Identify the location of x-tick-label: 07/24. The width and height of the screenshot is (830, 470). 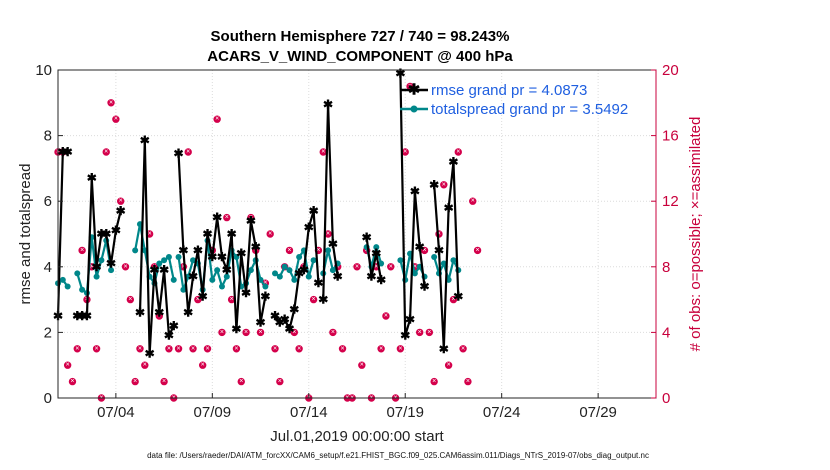
(502, 412).